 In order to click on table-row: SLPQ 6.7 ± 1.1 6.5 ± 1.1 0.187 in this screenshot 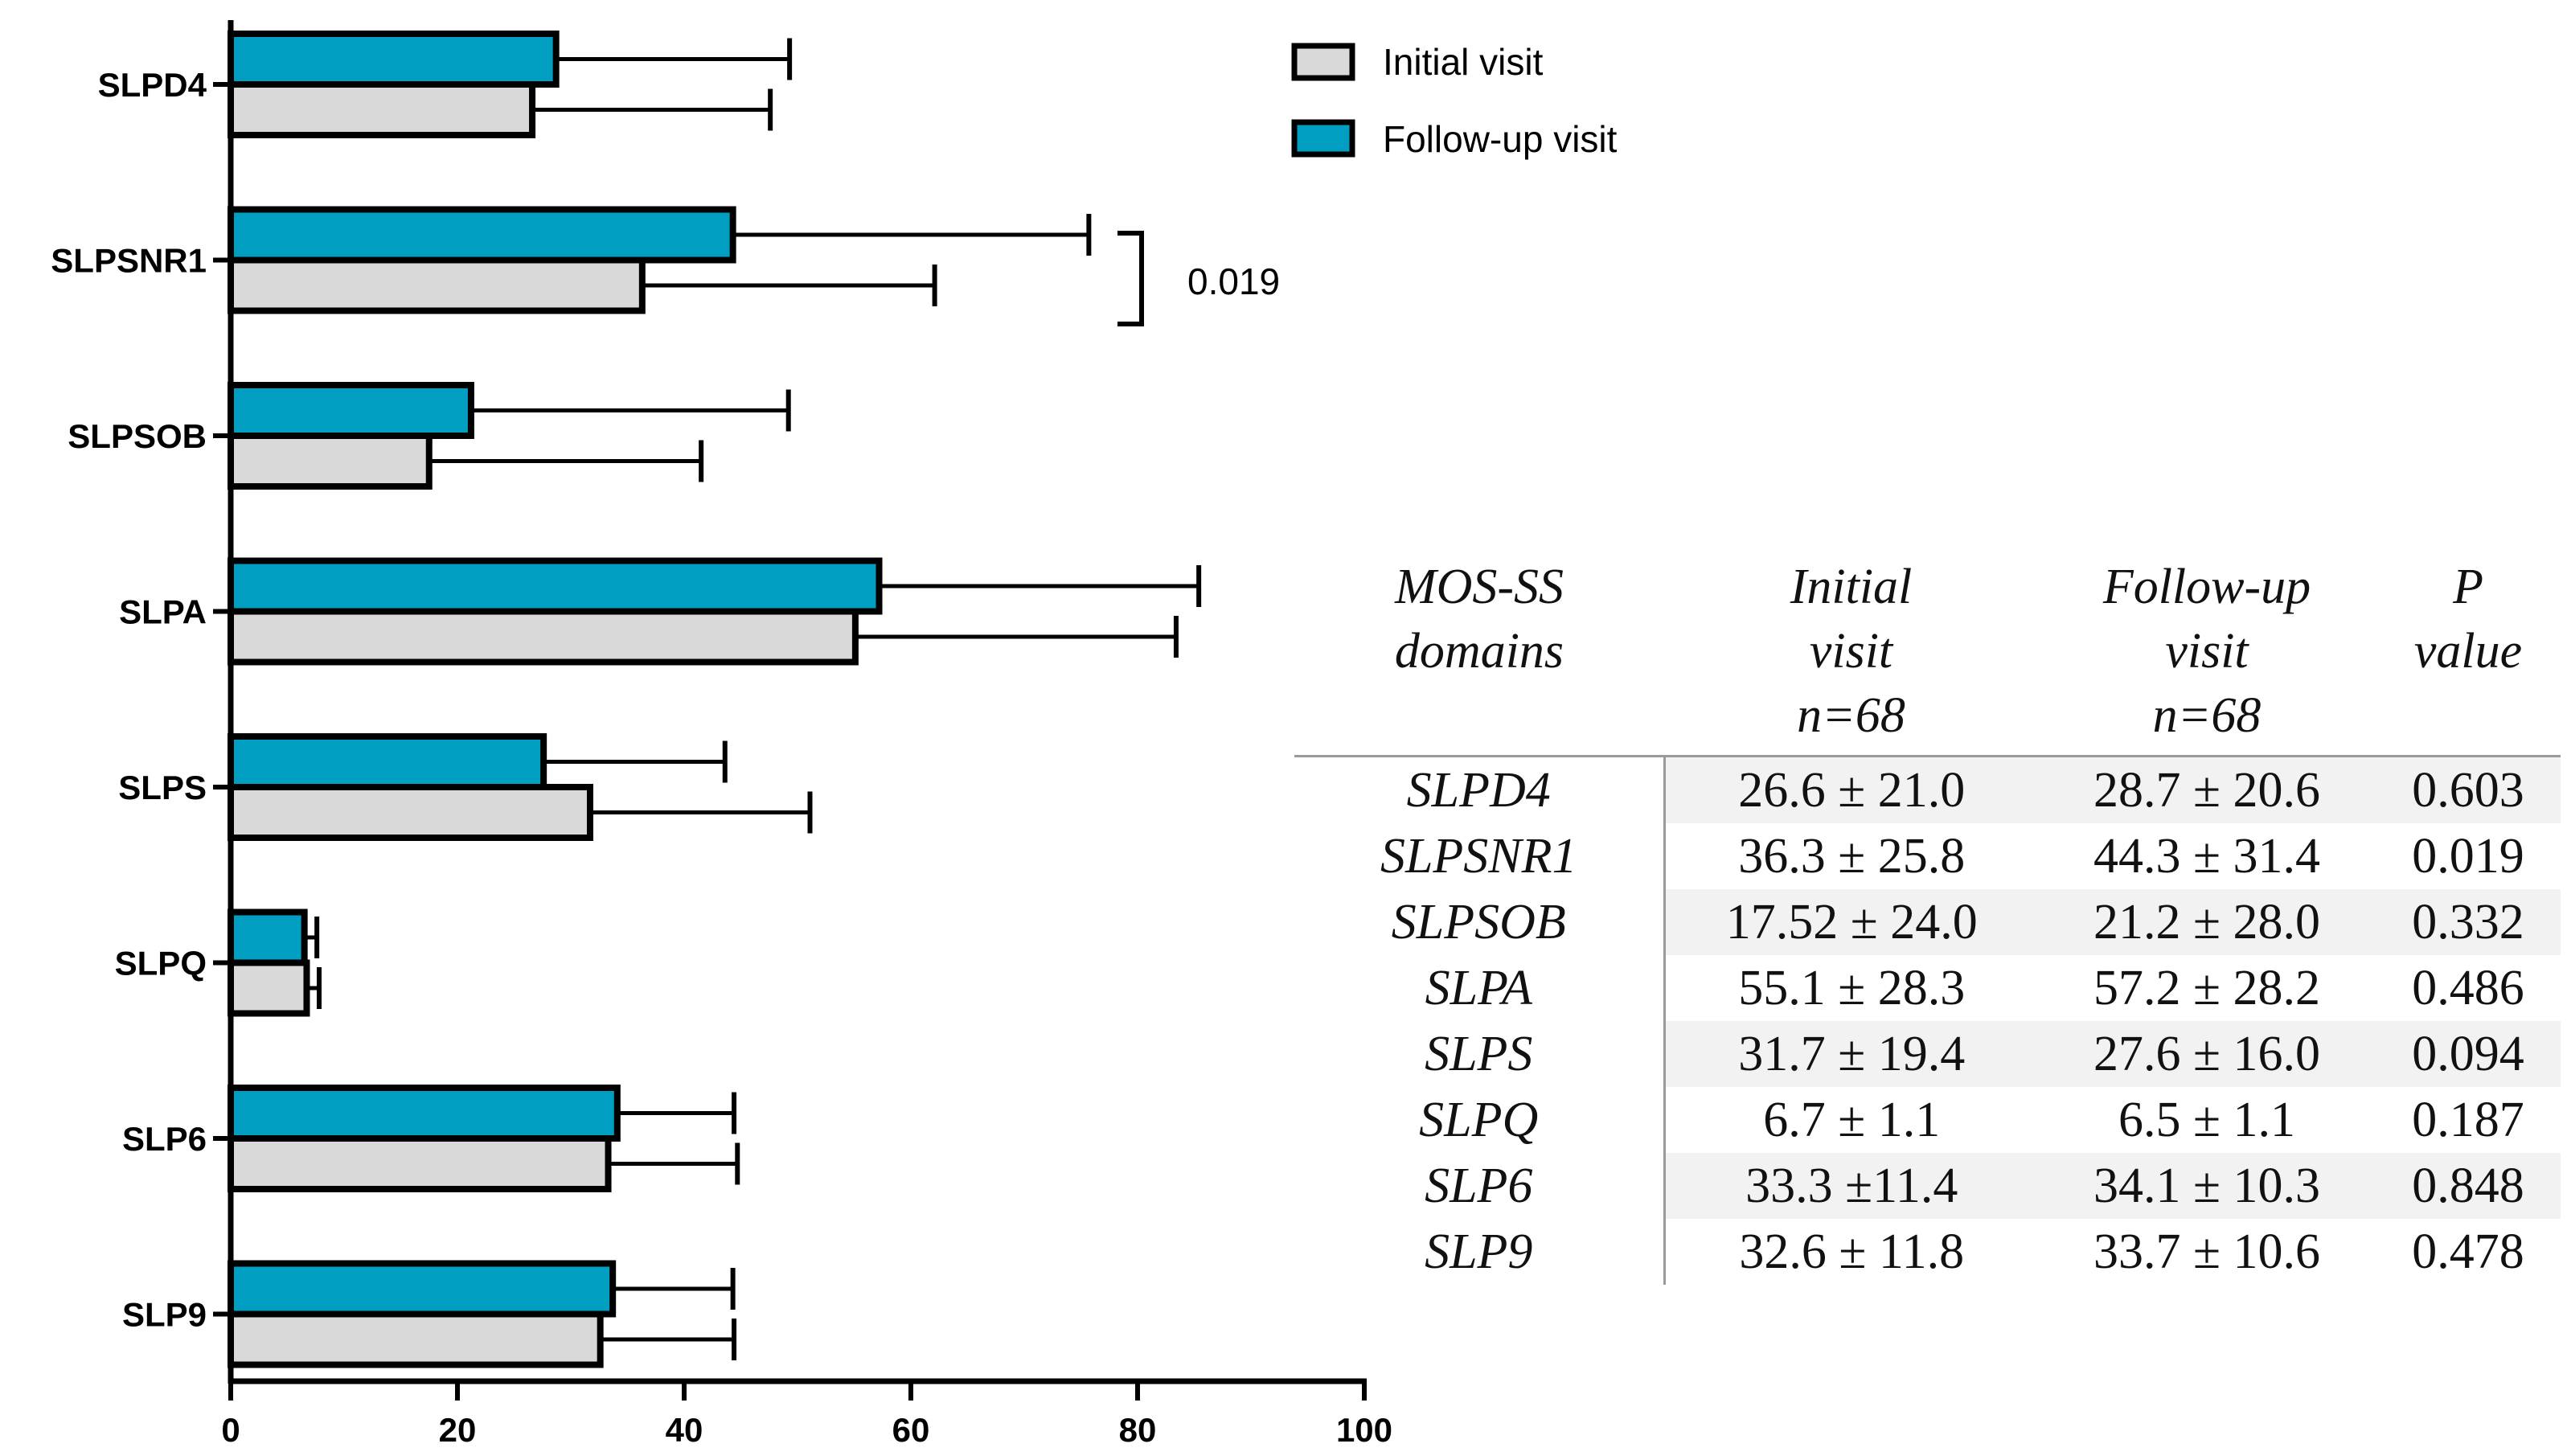, I will do `click(1927, 1119)`.